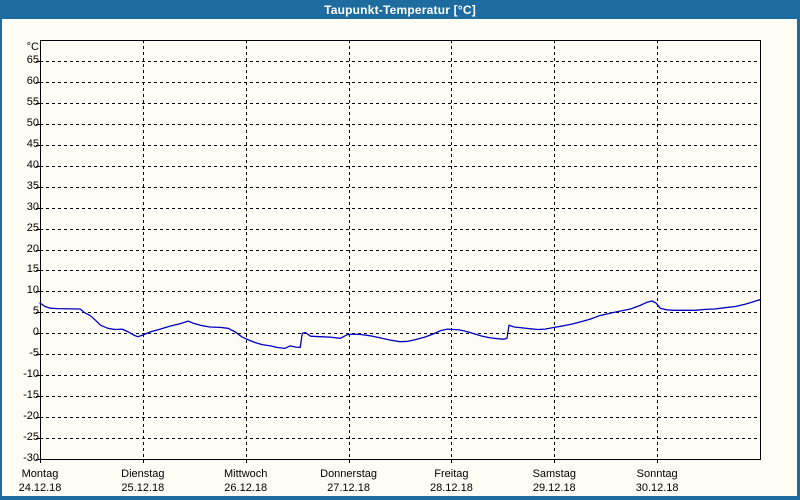  Describe the element at coordinates (31, 437) in the screenshot. I see `y-axis-tick-label: -25` at that location.